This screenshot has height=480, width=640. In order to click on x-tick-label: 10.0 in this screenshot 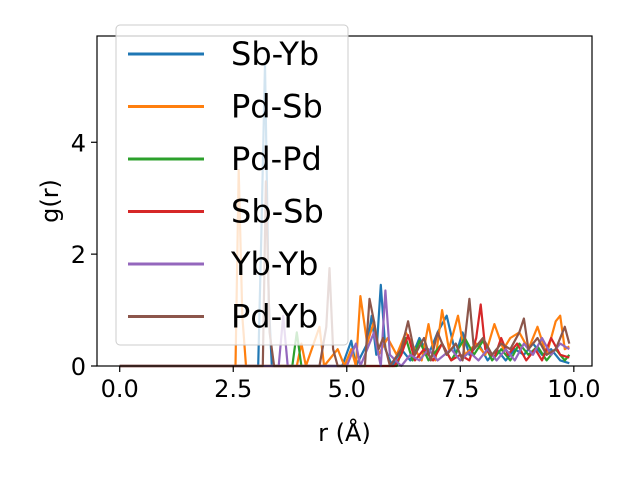, I will do `click(573, 389)`.